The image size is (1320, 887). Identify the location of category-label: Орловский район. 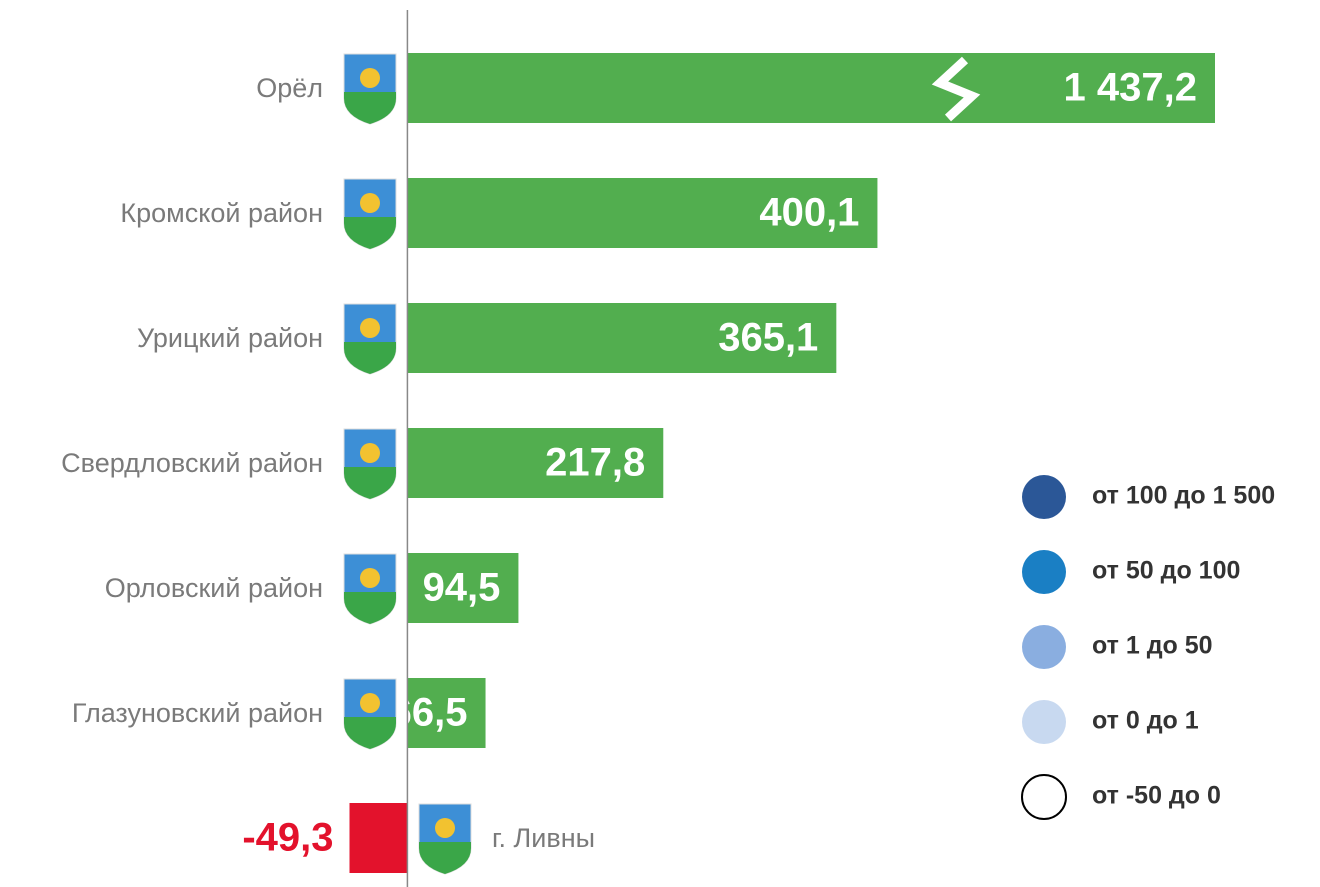
(214, 588).